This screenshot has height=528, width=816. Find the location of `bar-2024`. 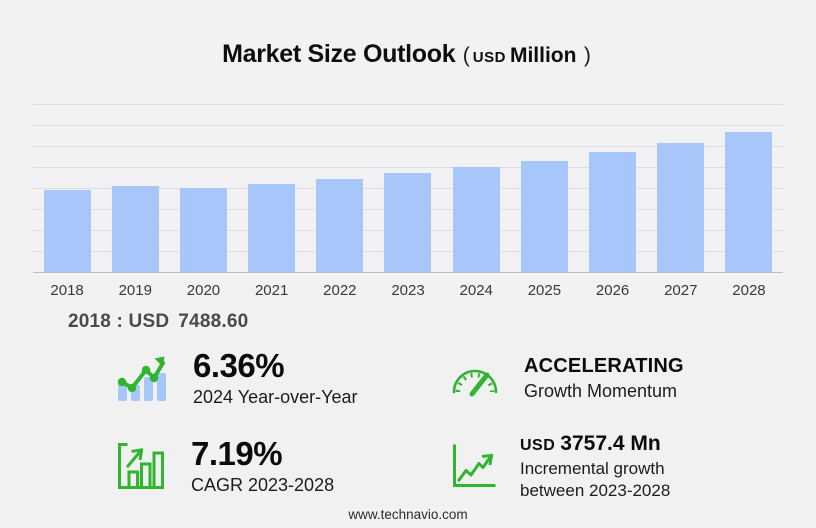

bar-2024 is located at coordinates (476, 219).